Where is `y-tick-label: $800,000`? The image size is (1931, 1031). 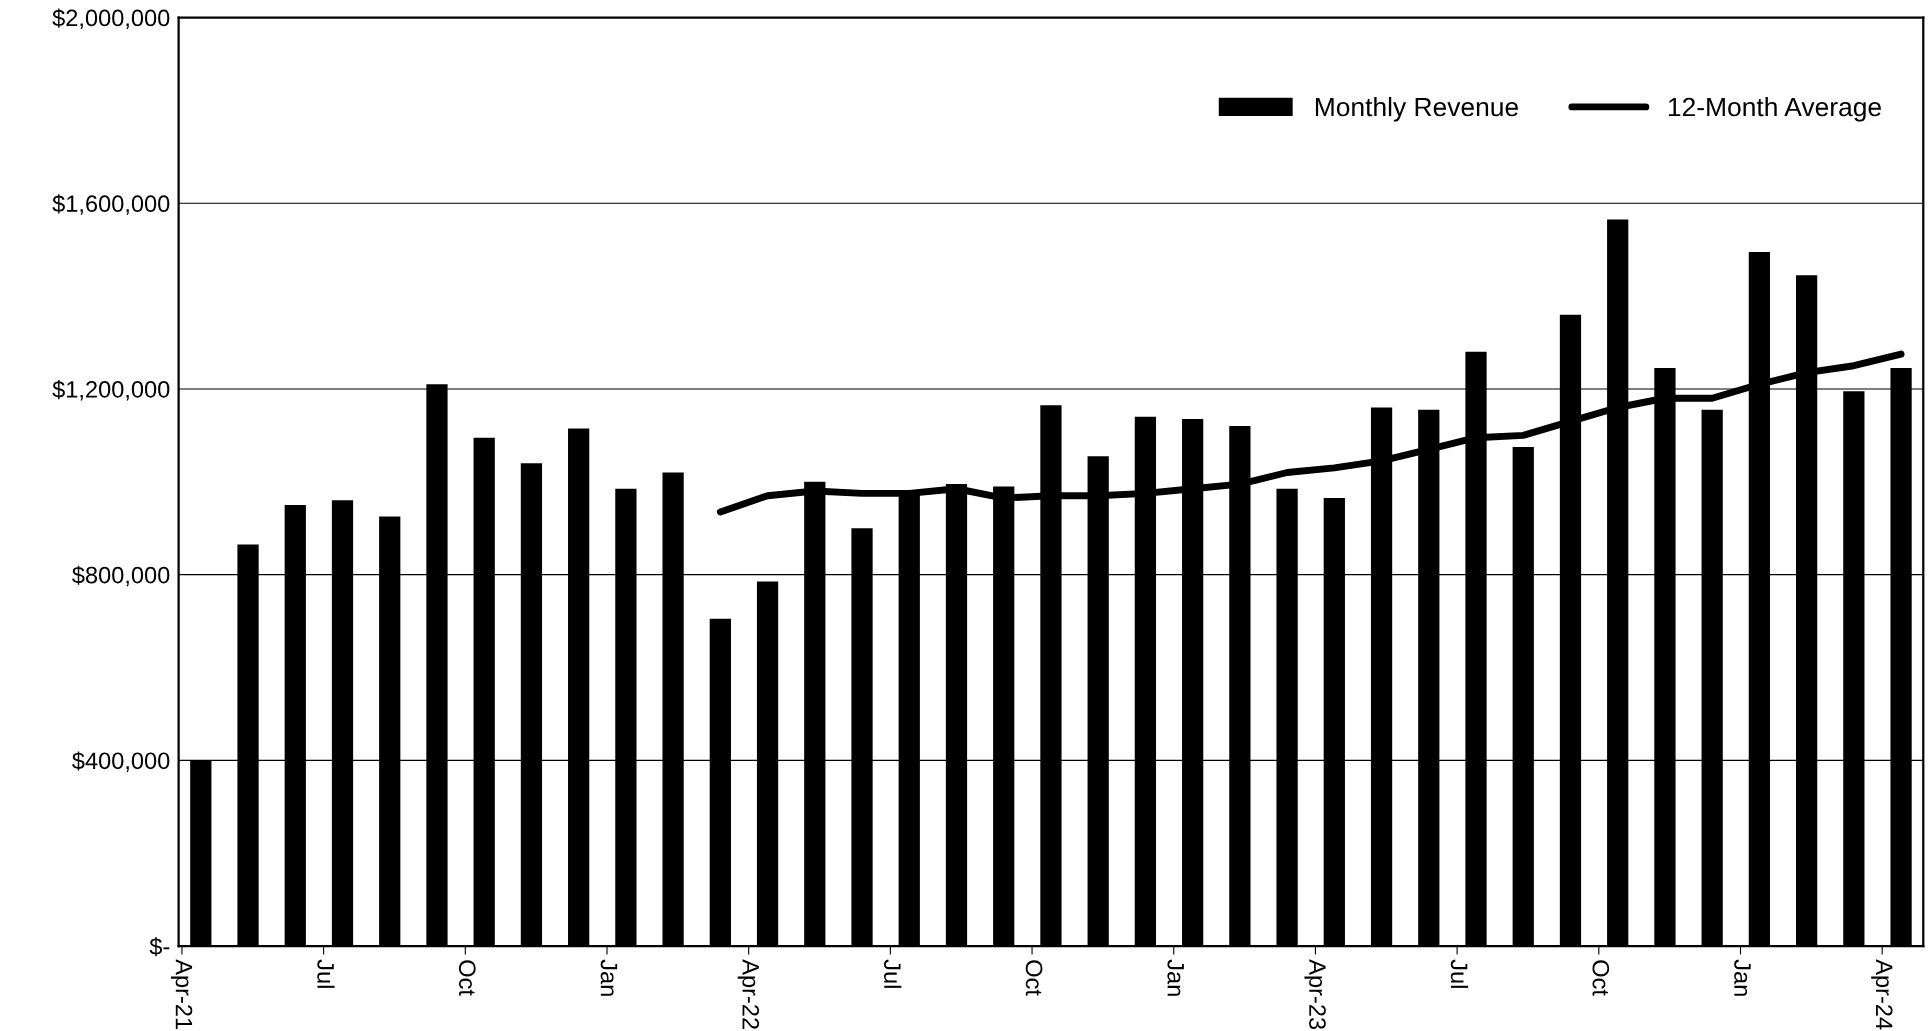 y-tick-label: $800,000 is located at coordinates (121, 576).